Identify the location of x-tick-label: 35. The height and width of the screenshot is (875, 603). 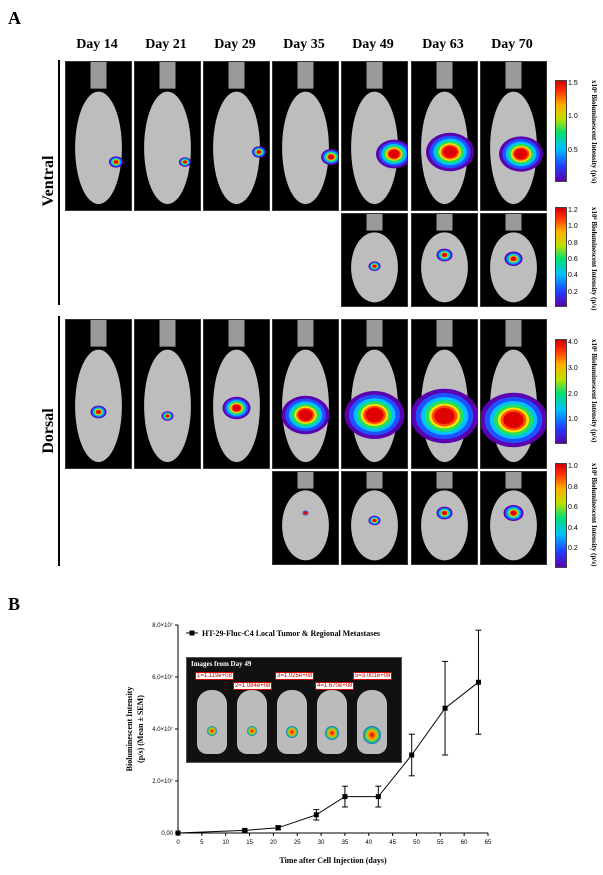
(345, 843).